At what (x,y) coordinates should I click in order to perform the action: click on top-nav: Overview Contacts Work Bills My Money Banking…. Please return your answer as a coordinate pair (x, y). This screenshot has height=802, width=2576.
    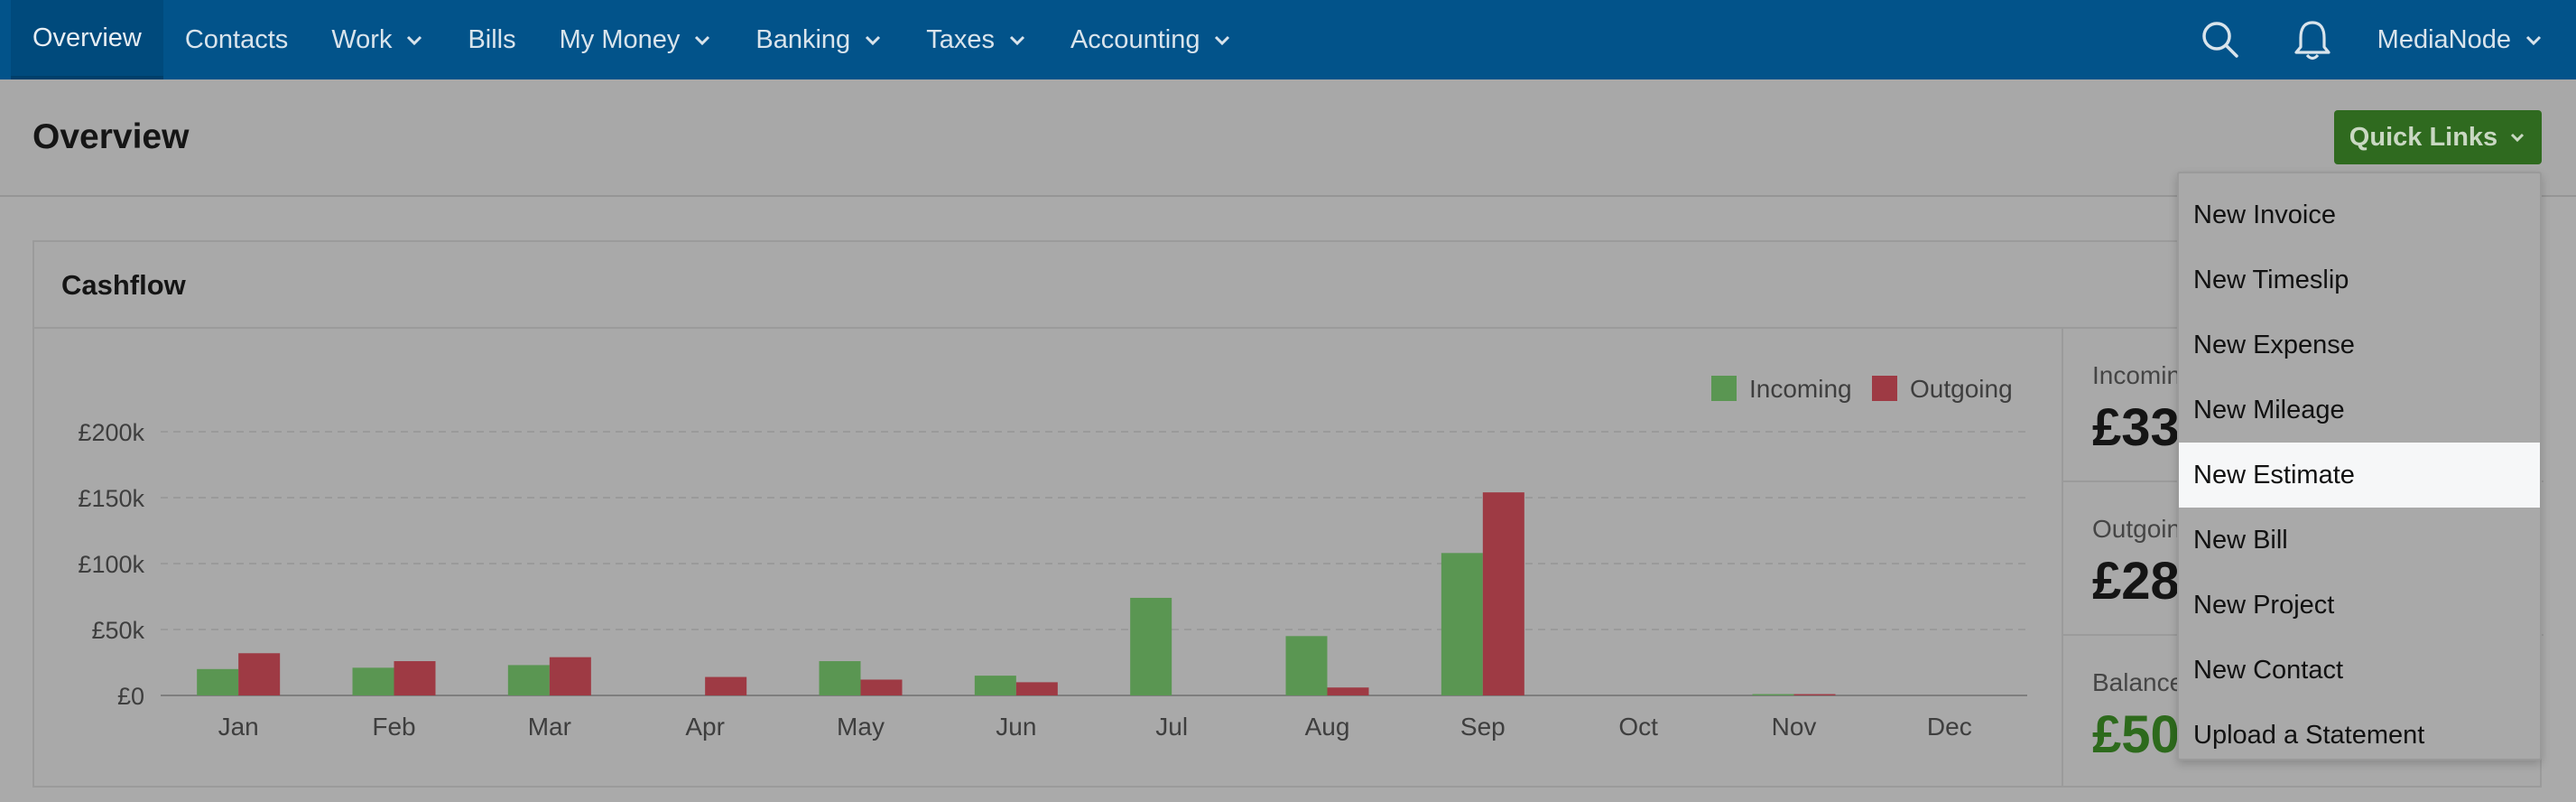
    Looking at the image, I should click on (1288, 40).